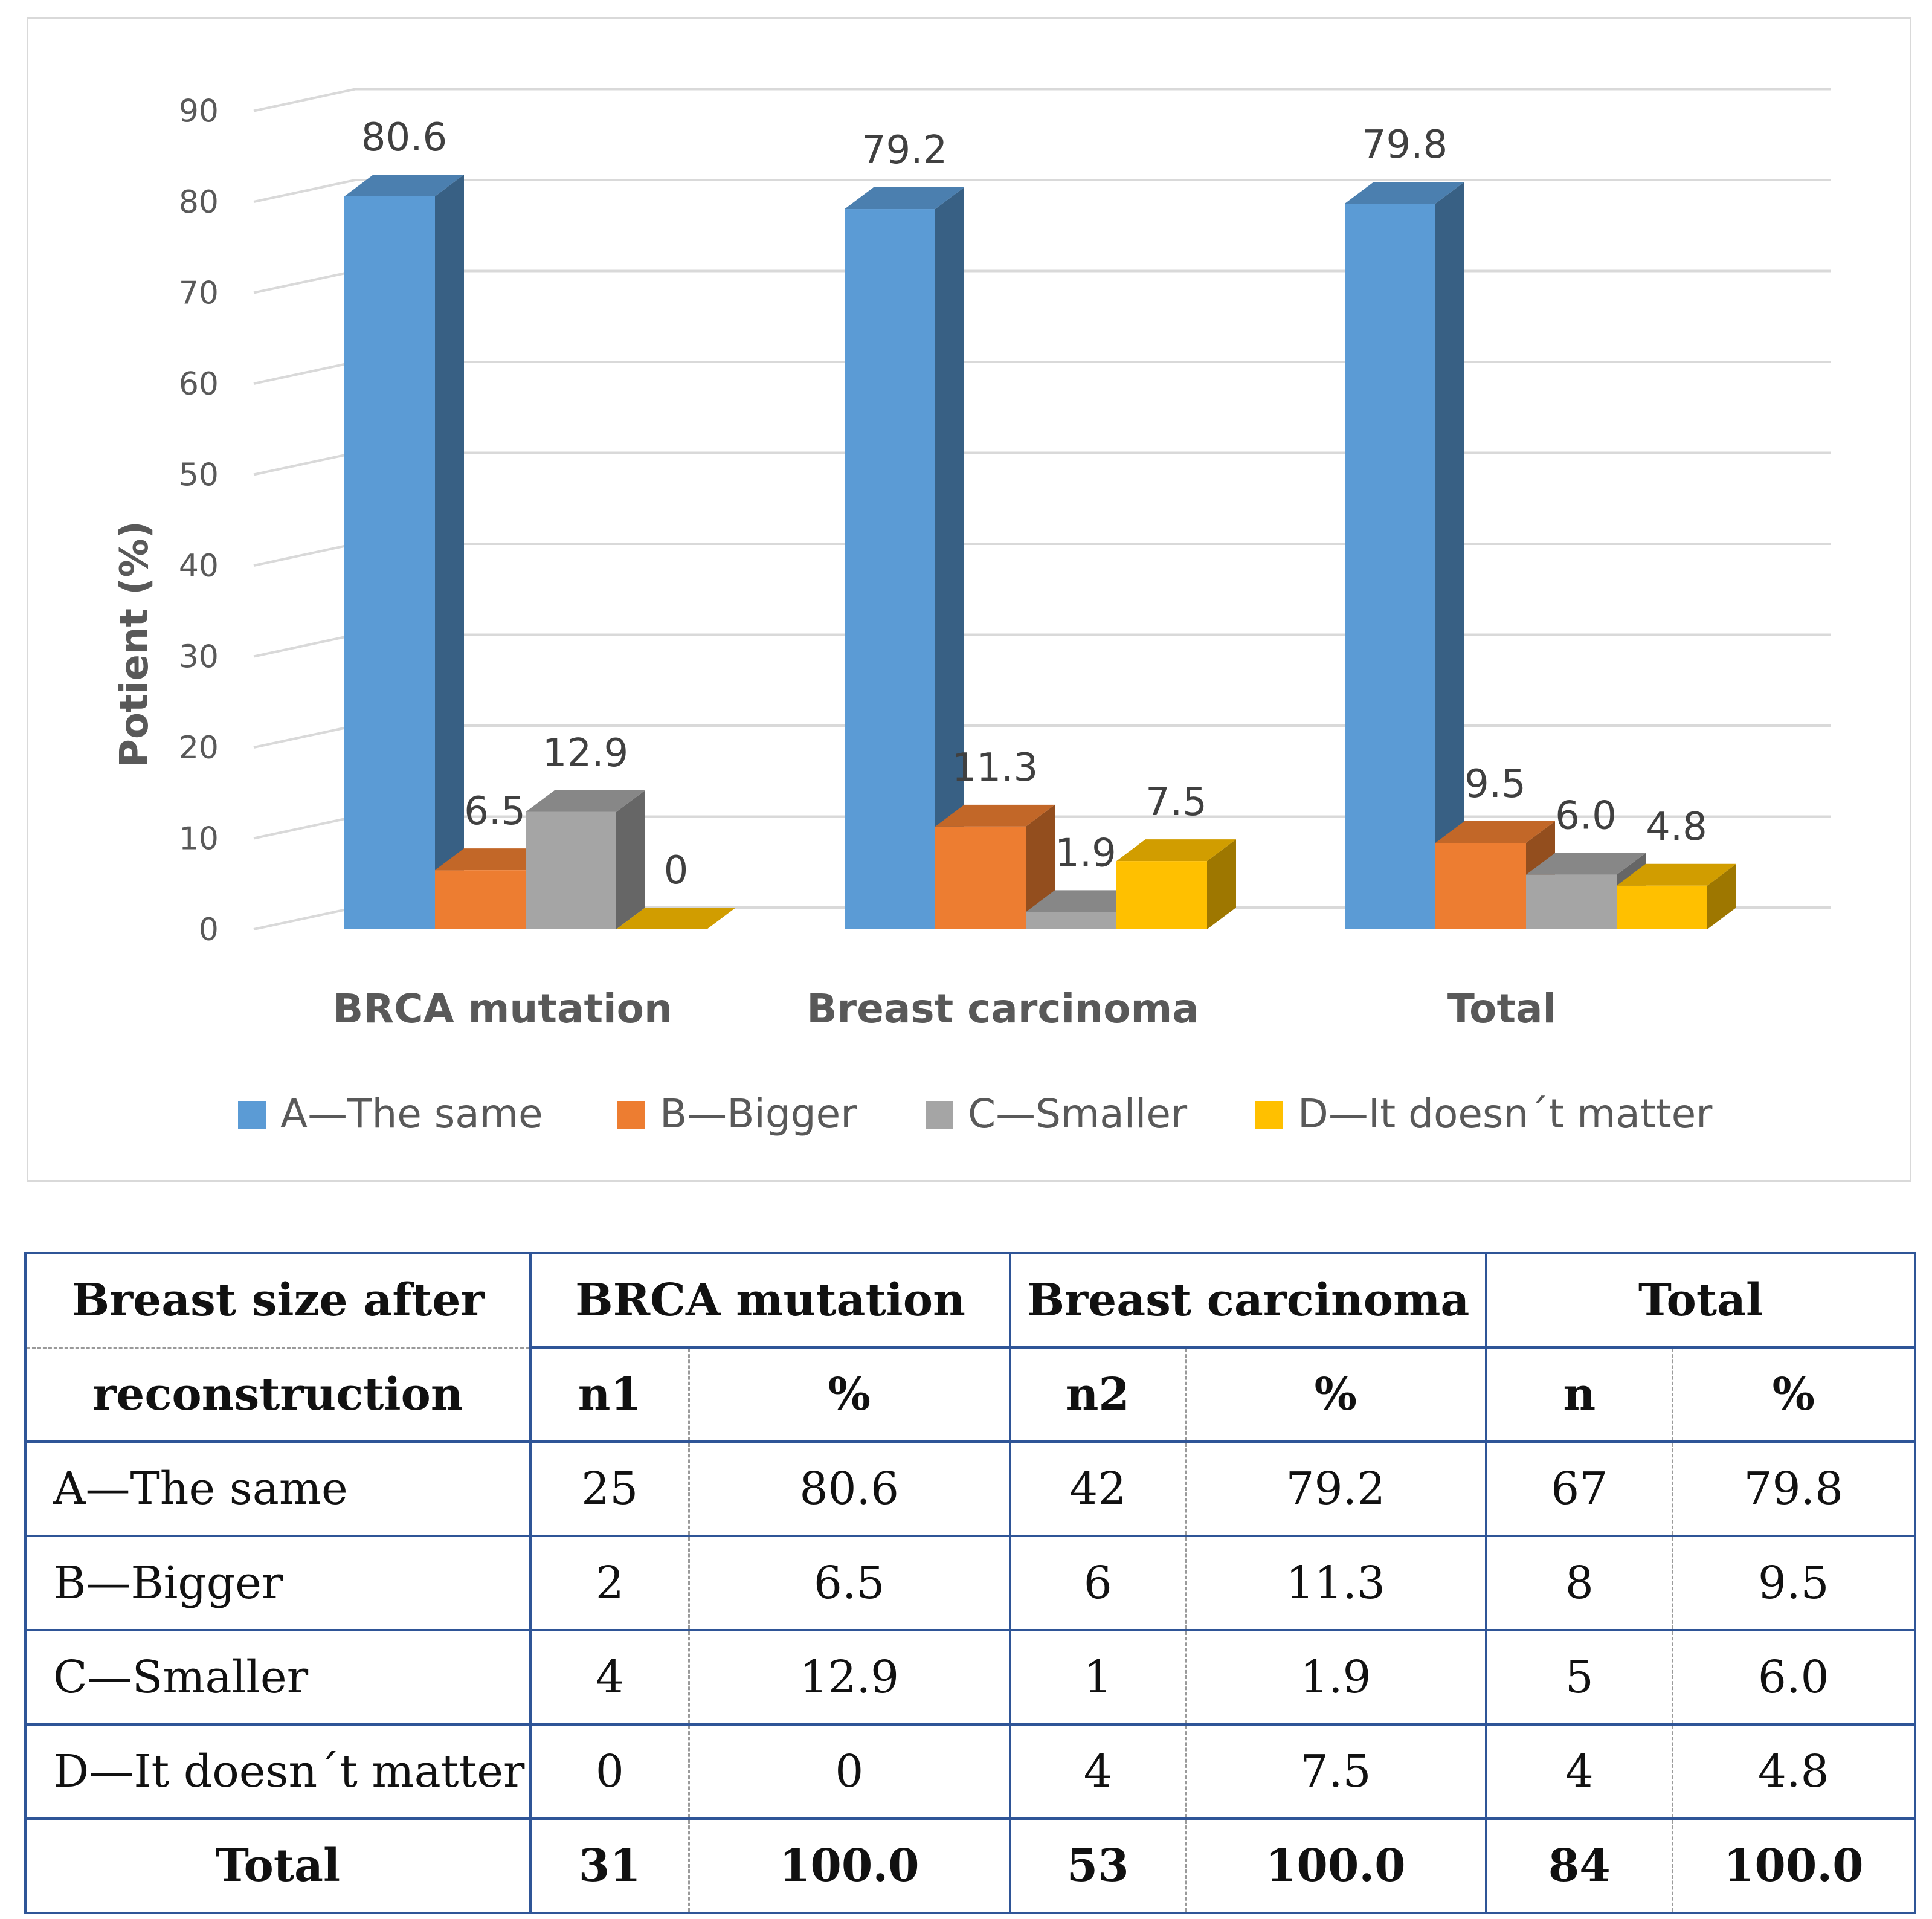  I want to click on table-row: D—It doesn´t matter 0 0 4 7.5 4 4.8, so click(970, 1771).